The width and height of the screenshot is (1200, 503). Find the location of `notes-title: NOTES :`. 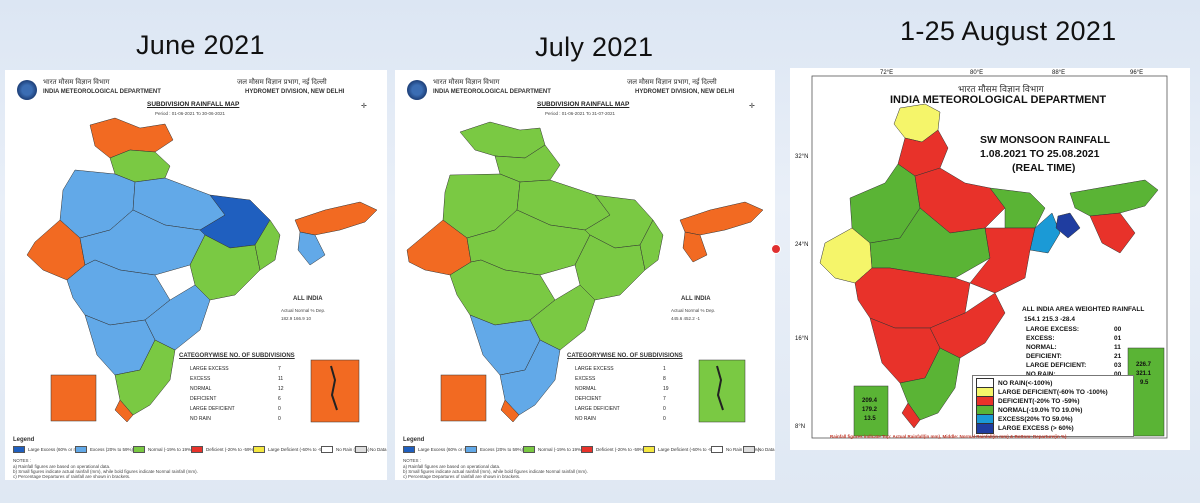

notes-title: NOTES : is located at coordinates (412, 460).